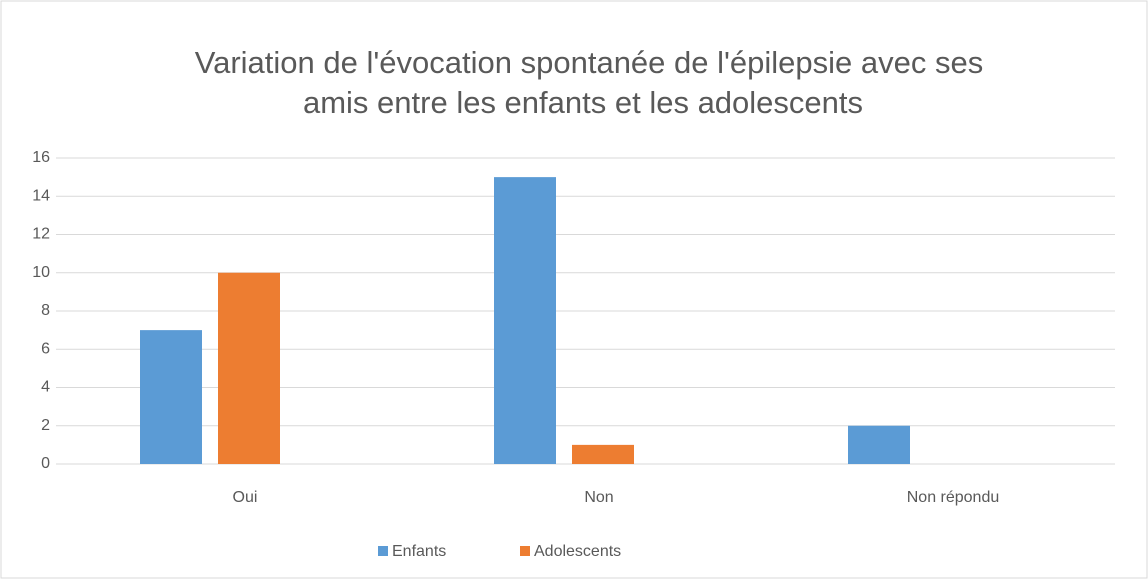 This screenshot has height=579, width=1148. Describe the element at coordinates (577, 551) in the screenshot. I see `legend-label: Adolescents` at that location.